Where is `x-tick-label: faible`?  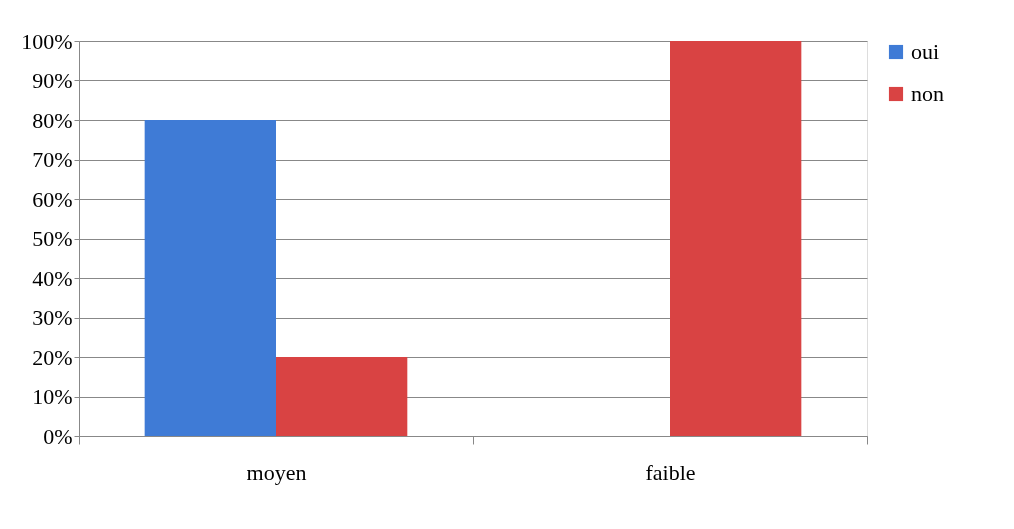 x-tick-label: faible is located at coordinates (670, 472).